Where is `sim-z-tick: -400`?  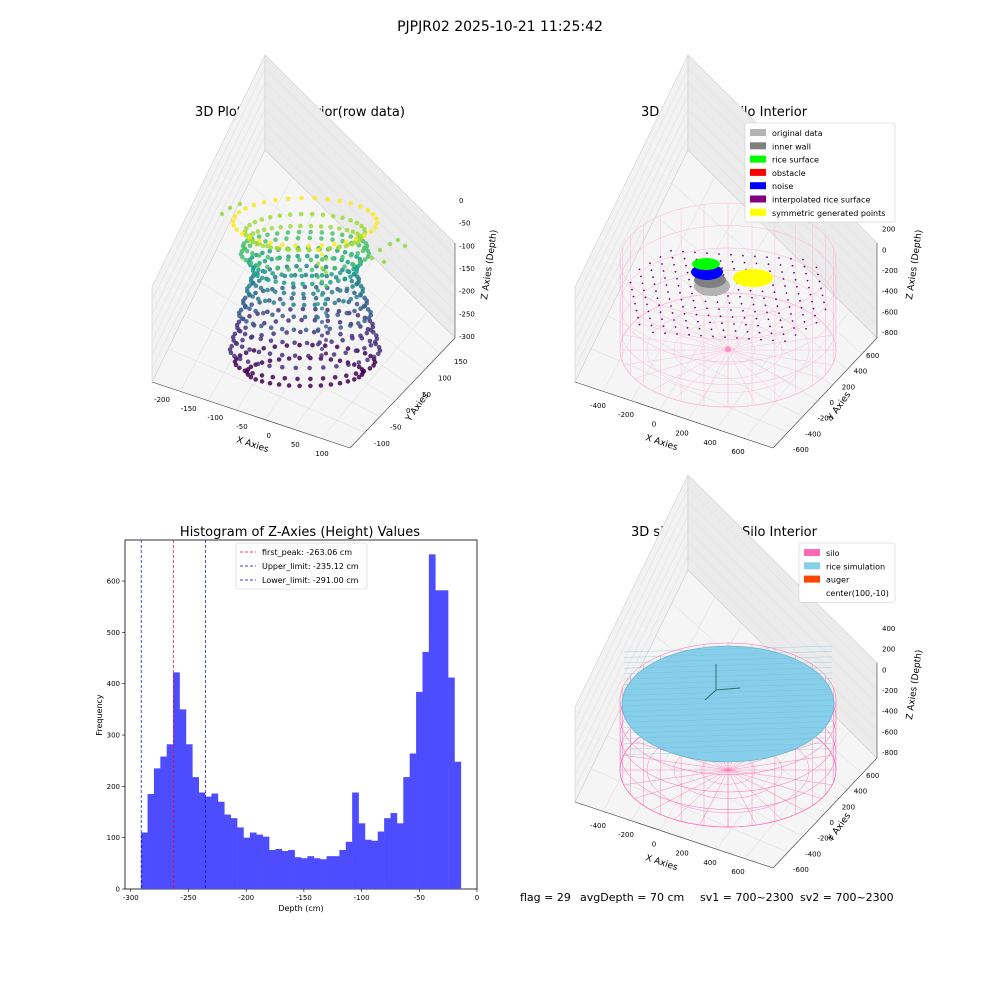 sim-z-tick: -400 is located at coordinates (890, 712).